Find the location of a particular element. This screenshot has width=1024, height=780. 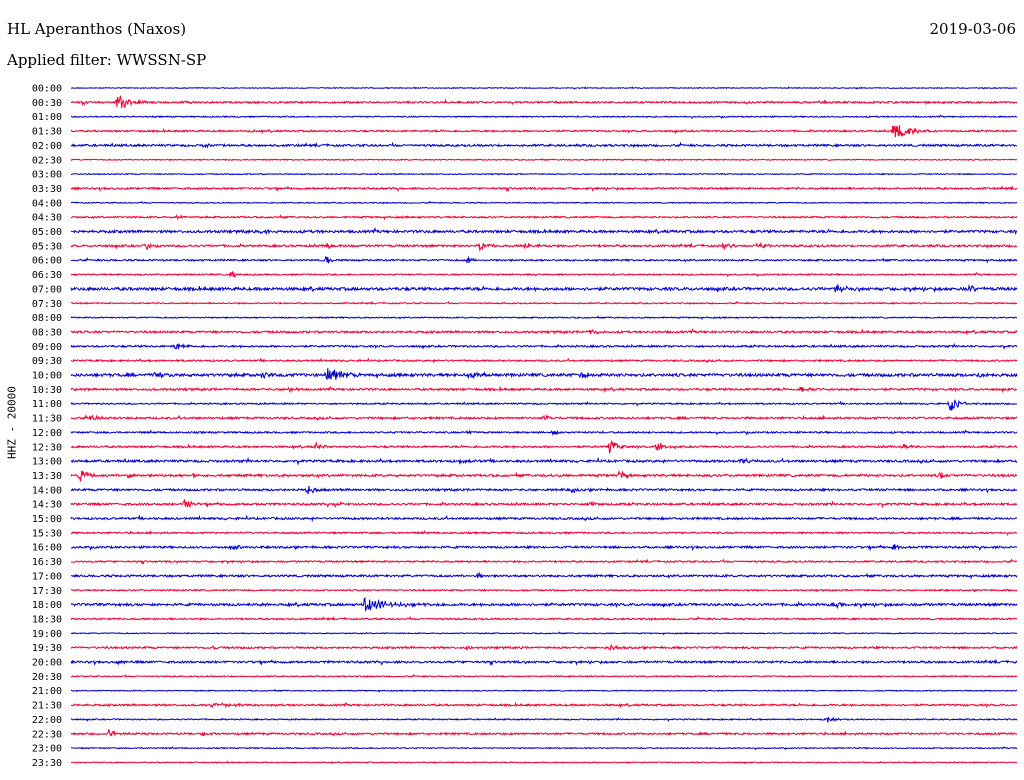

station-title: HL Aperanthos (Naxos) is located at coordinates (97, 29).